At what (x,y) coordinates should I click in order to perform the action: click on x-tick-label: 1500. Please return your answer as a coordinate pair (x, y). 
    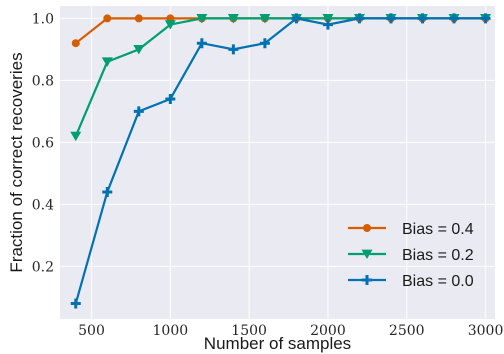
    Looking at the image, I should click on (249, 331).